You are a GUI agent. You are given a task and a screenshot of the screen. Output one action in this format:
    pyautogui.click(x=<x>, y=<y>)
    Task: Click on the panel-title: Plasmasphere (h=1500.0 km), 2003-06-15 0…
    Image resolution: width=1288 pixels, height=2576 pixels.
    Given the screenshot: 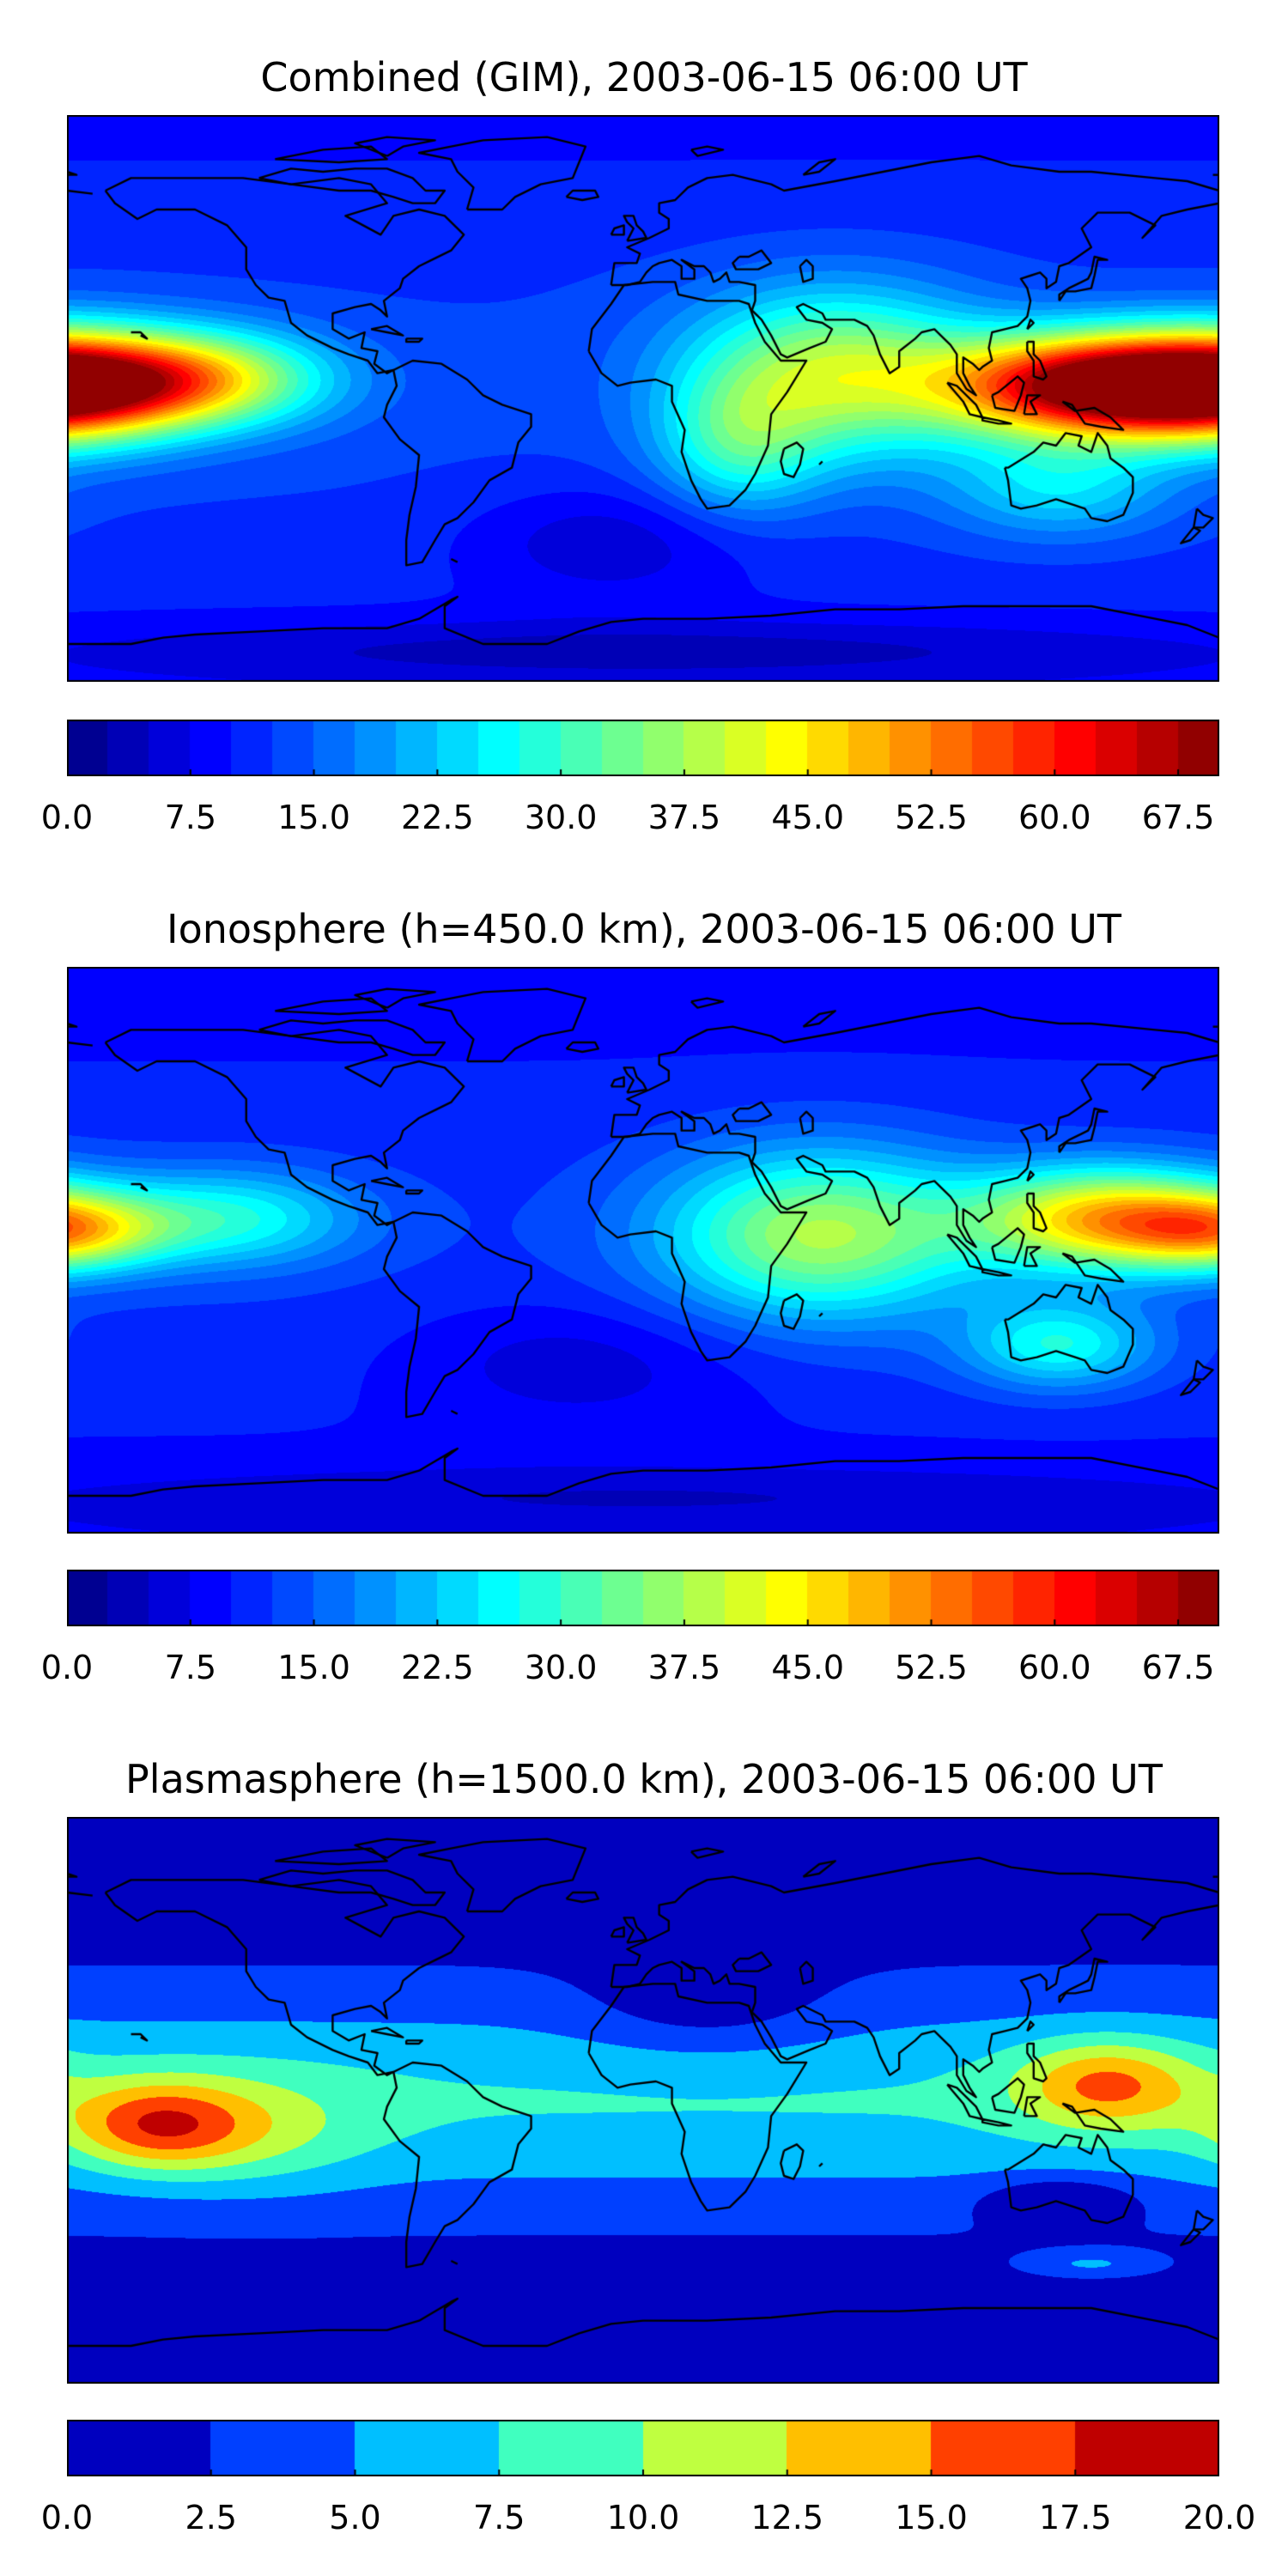 What is the action you would take?
    pyautogui.click(x=644, y=1779)
    